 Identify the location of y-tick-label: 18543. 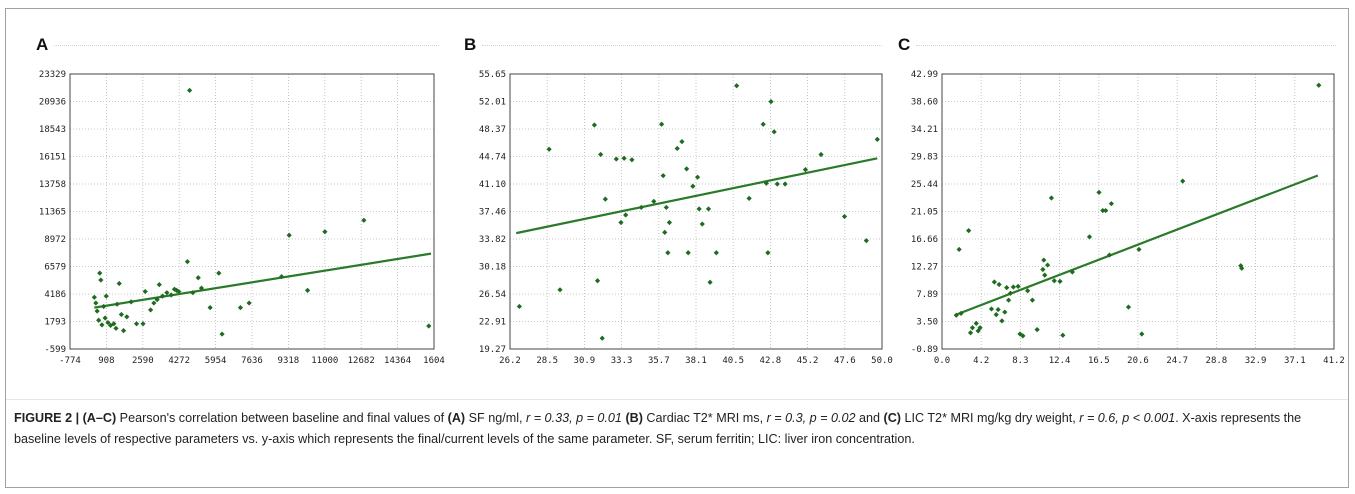
(52, 130).